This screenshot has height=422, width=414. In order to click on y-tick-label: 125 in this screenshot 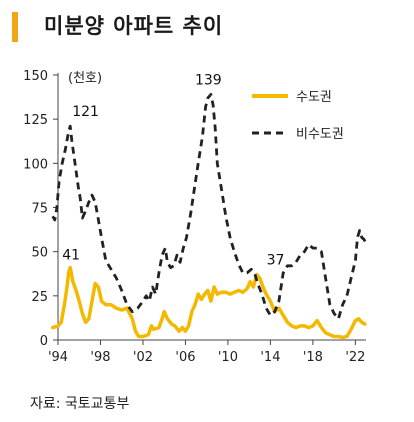, I will do `click(35, 120)`.